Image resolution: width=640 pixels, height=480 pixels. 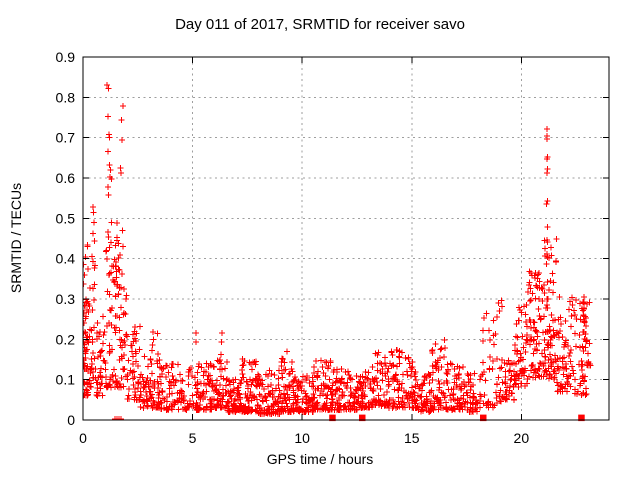 I want to click on y-tick-label: 0.9, so click(x=66, y=57).